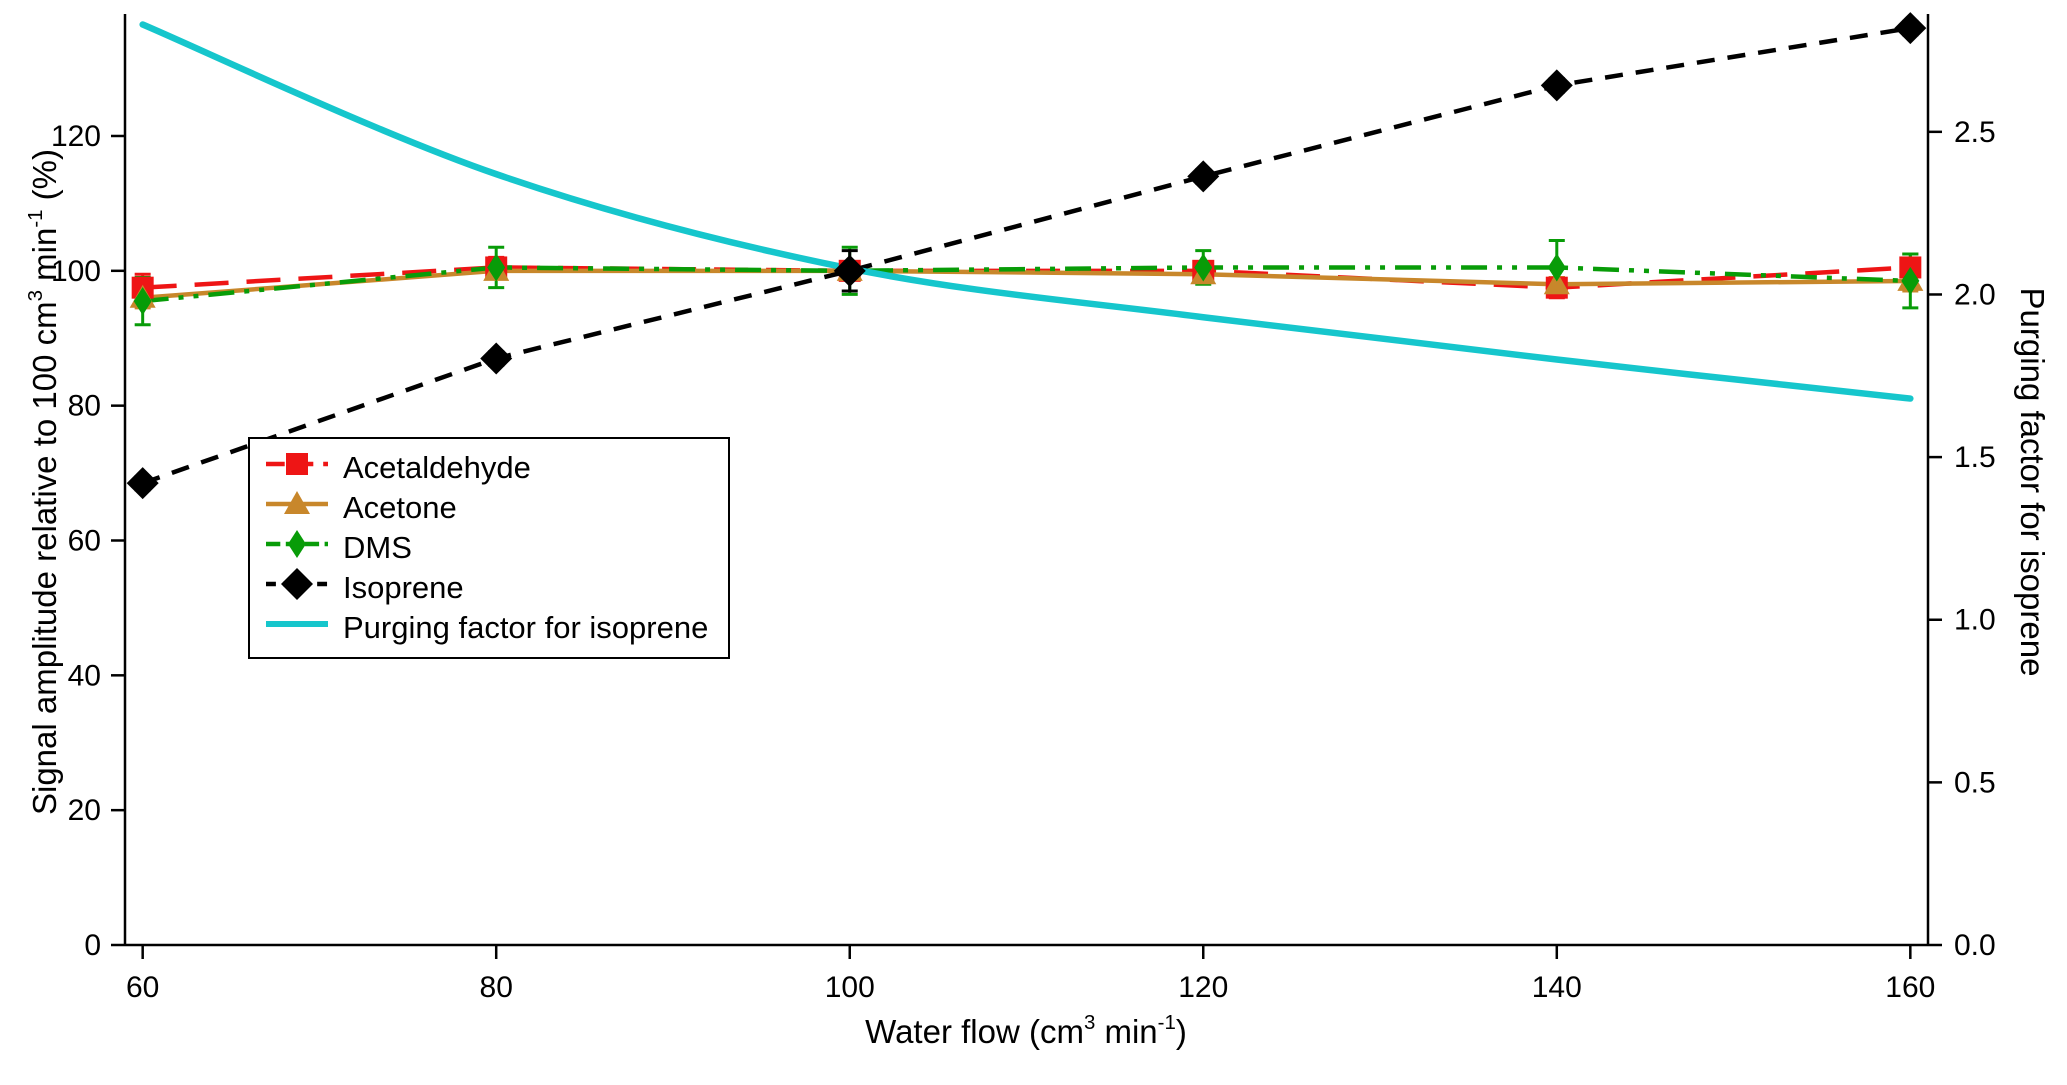 Image resolution: width=2067 pixels, height=1085 pixels. I want to click on legend-label: Acetaldehyde, so click(437, 467).